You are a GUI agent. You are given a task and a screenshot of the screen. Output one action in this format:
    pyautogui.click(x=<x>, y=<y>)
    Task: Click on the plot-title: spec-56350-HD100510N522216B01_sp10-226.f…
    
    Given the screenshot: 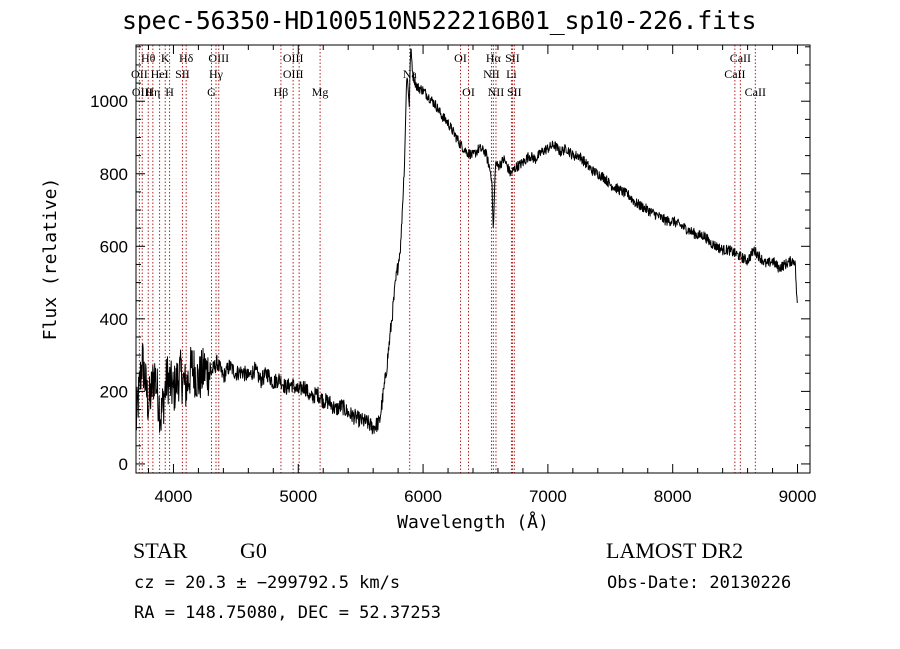 What is the action you would take?
    pyautogui.click(x=439, y=20)
    